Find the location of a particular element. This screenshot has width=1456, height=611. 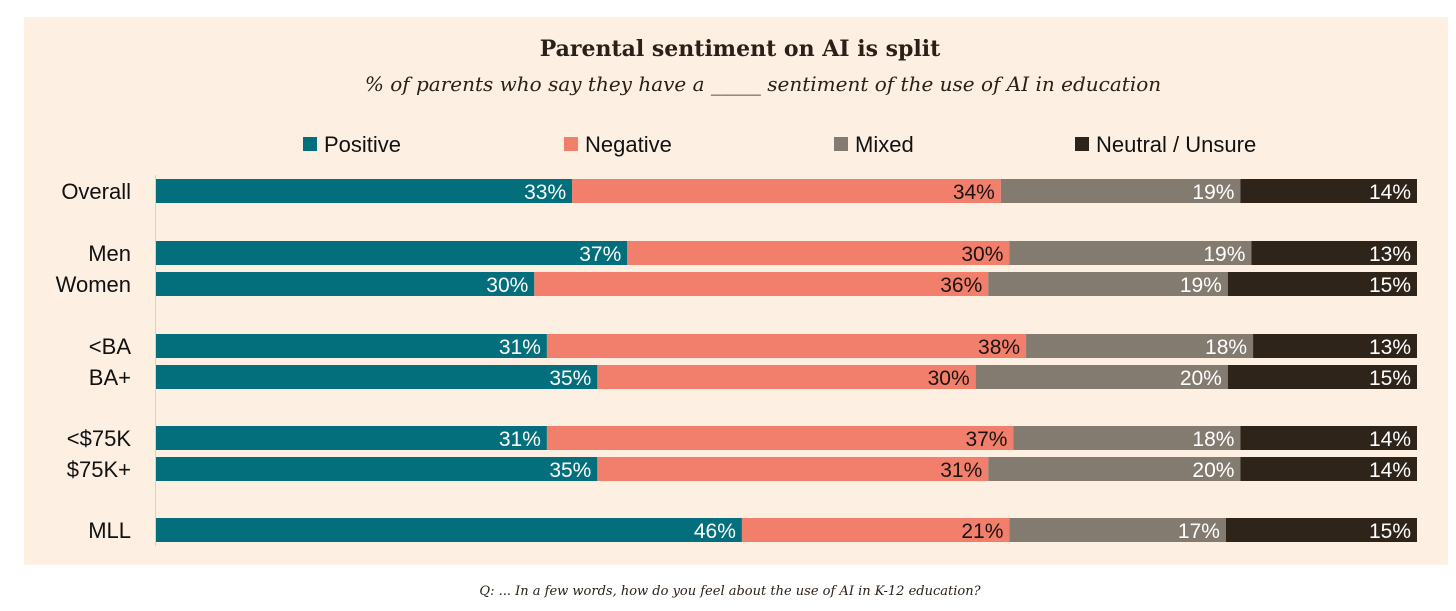

legend-label: Neutral / Unsure is located at coordinates (1176, 144).